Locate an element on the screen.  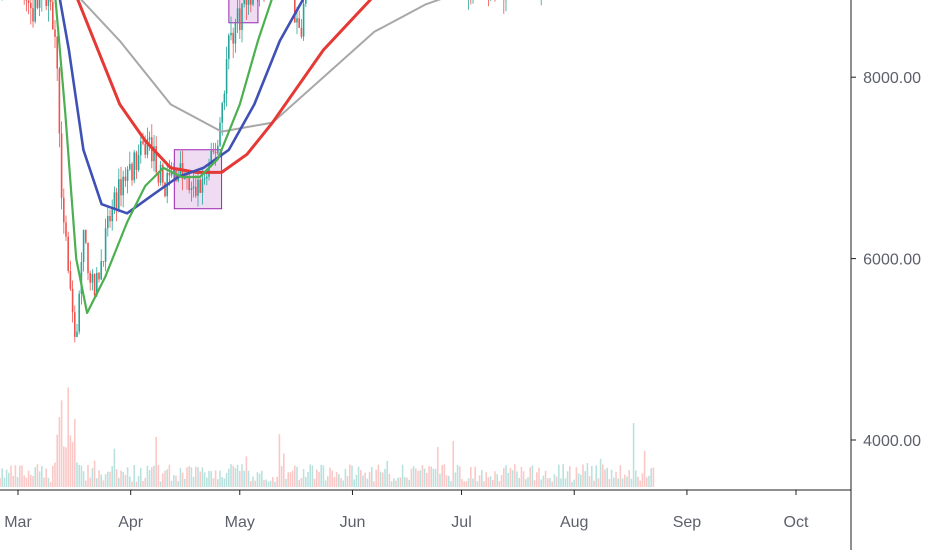
time-tick-label: Jul is located at coordinates (461, 522).